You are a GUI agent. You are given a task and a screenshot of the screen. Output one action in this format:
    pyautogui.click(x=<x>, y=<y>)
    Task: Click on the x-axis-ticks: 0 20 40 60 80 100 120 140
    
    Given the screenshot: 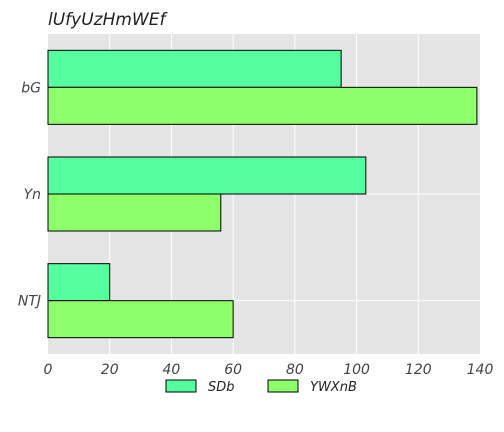 What is the action you would take?
    pyautogui.click(x=269, y=370)
    